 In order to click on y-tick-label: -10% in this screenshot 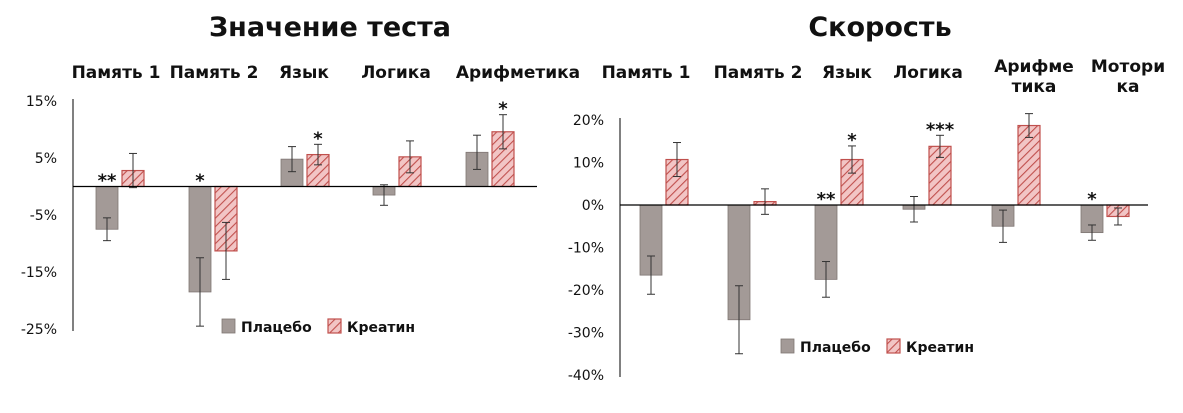, I will do `click(586, 249)`.